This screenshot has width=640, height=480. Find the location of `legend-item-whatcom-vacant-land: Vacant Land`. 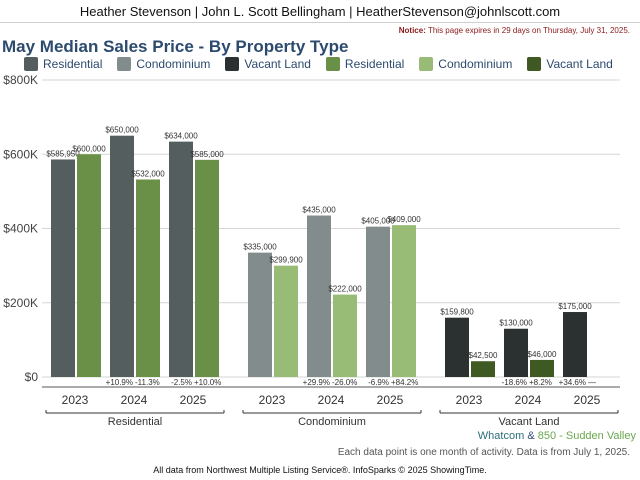

legend-item-whatcom-vacant-land: Vacant Land is located at coordinates (268, 64).